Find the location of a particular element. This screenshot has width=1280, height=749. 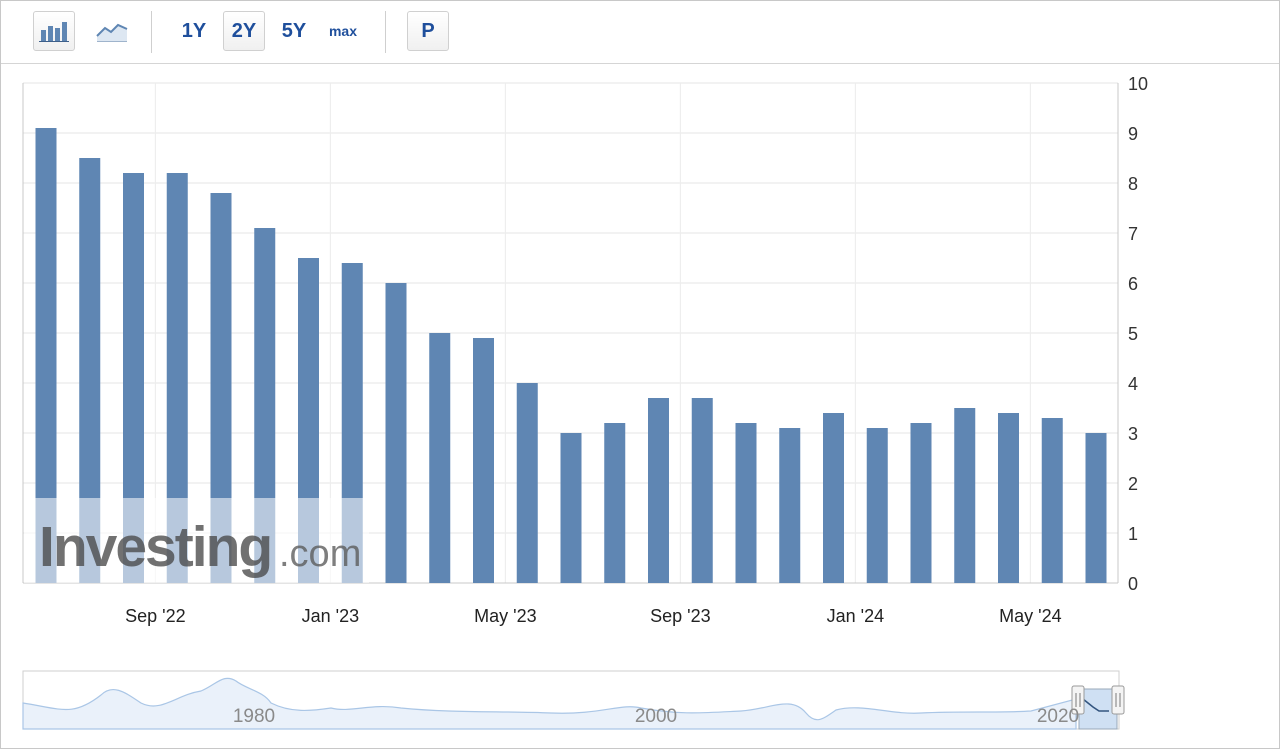

range-5y-button: 5Y is located at coordinates (294, 31).